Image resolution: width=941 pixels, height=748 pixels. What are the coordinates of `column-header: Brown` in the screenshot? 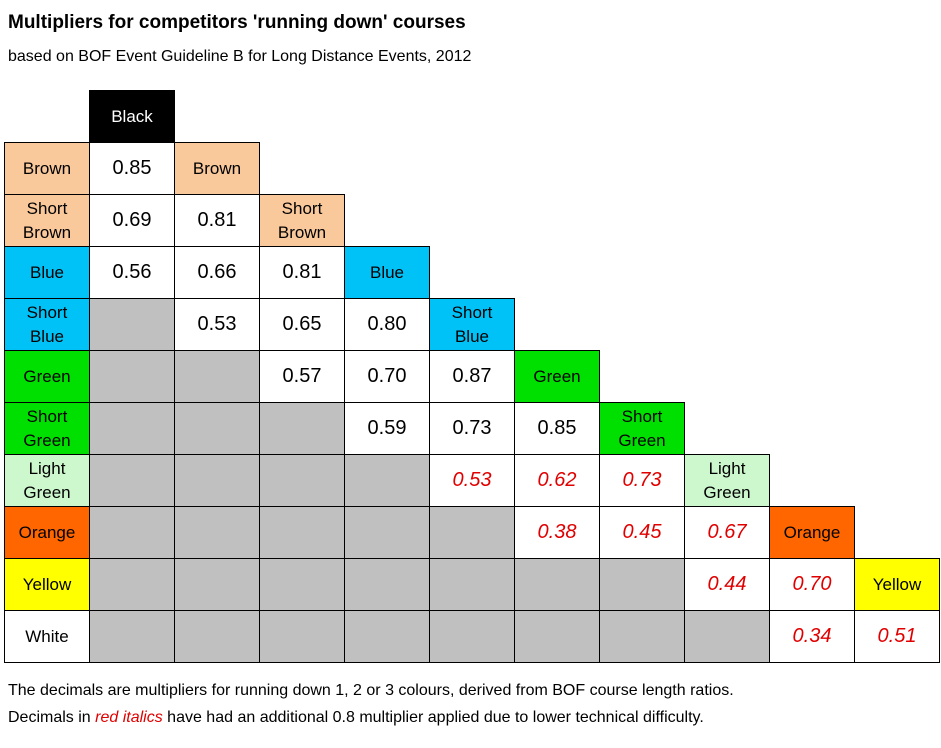 It's located at (217, 168).